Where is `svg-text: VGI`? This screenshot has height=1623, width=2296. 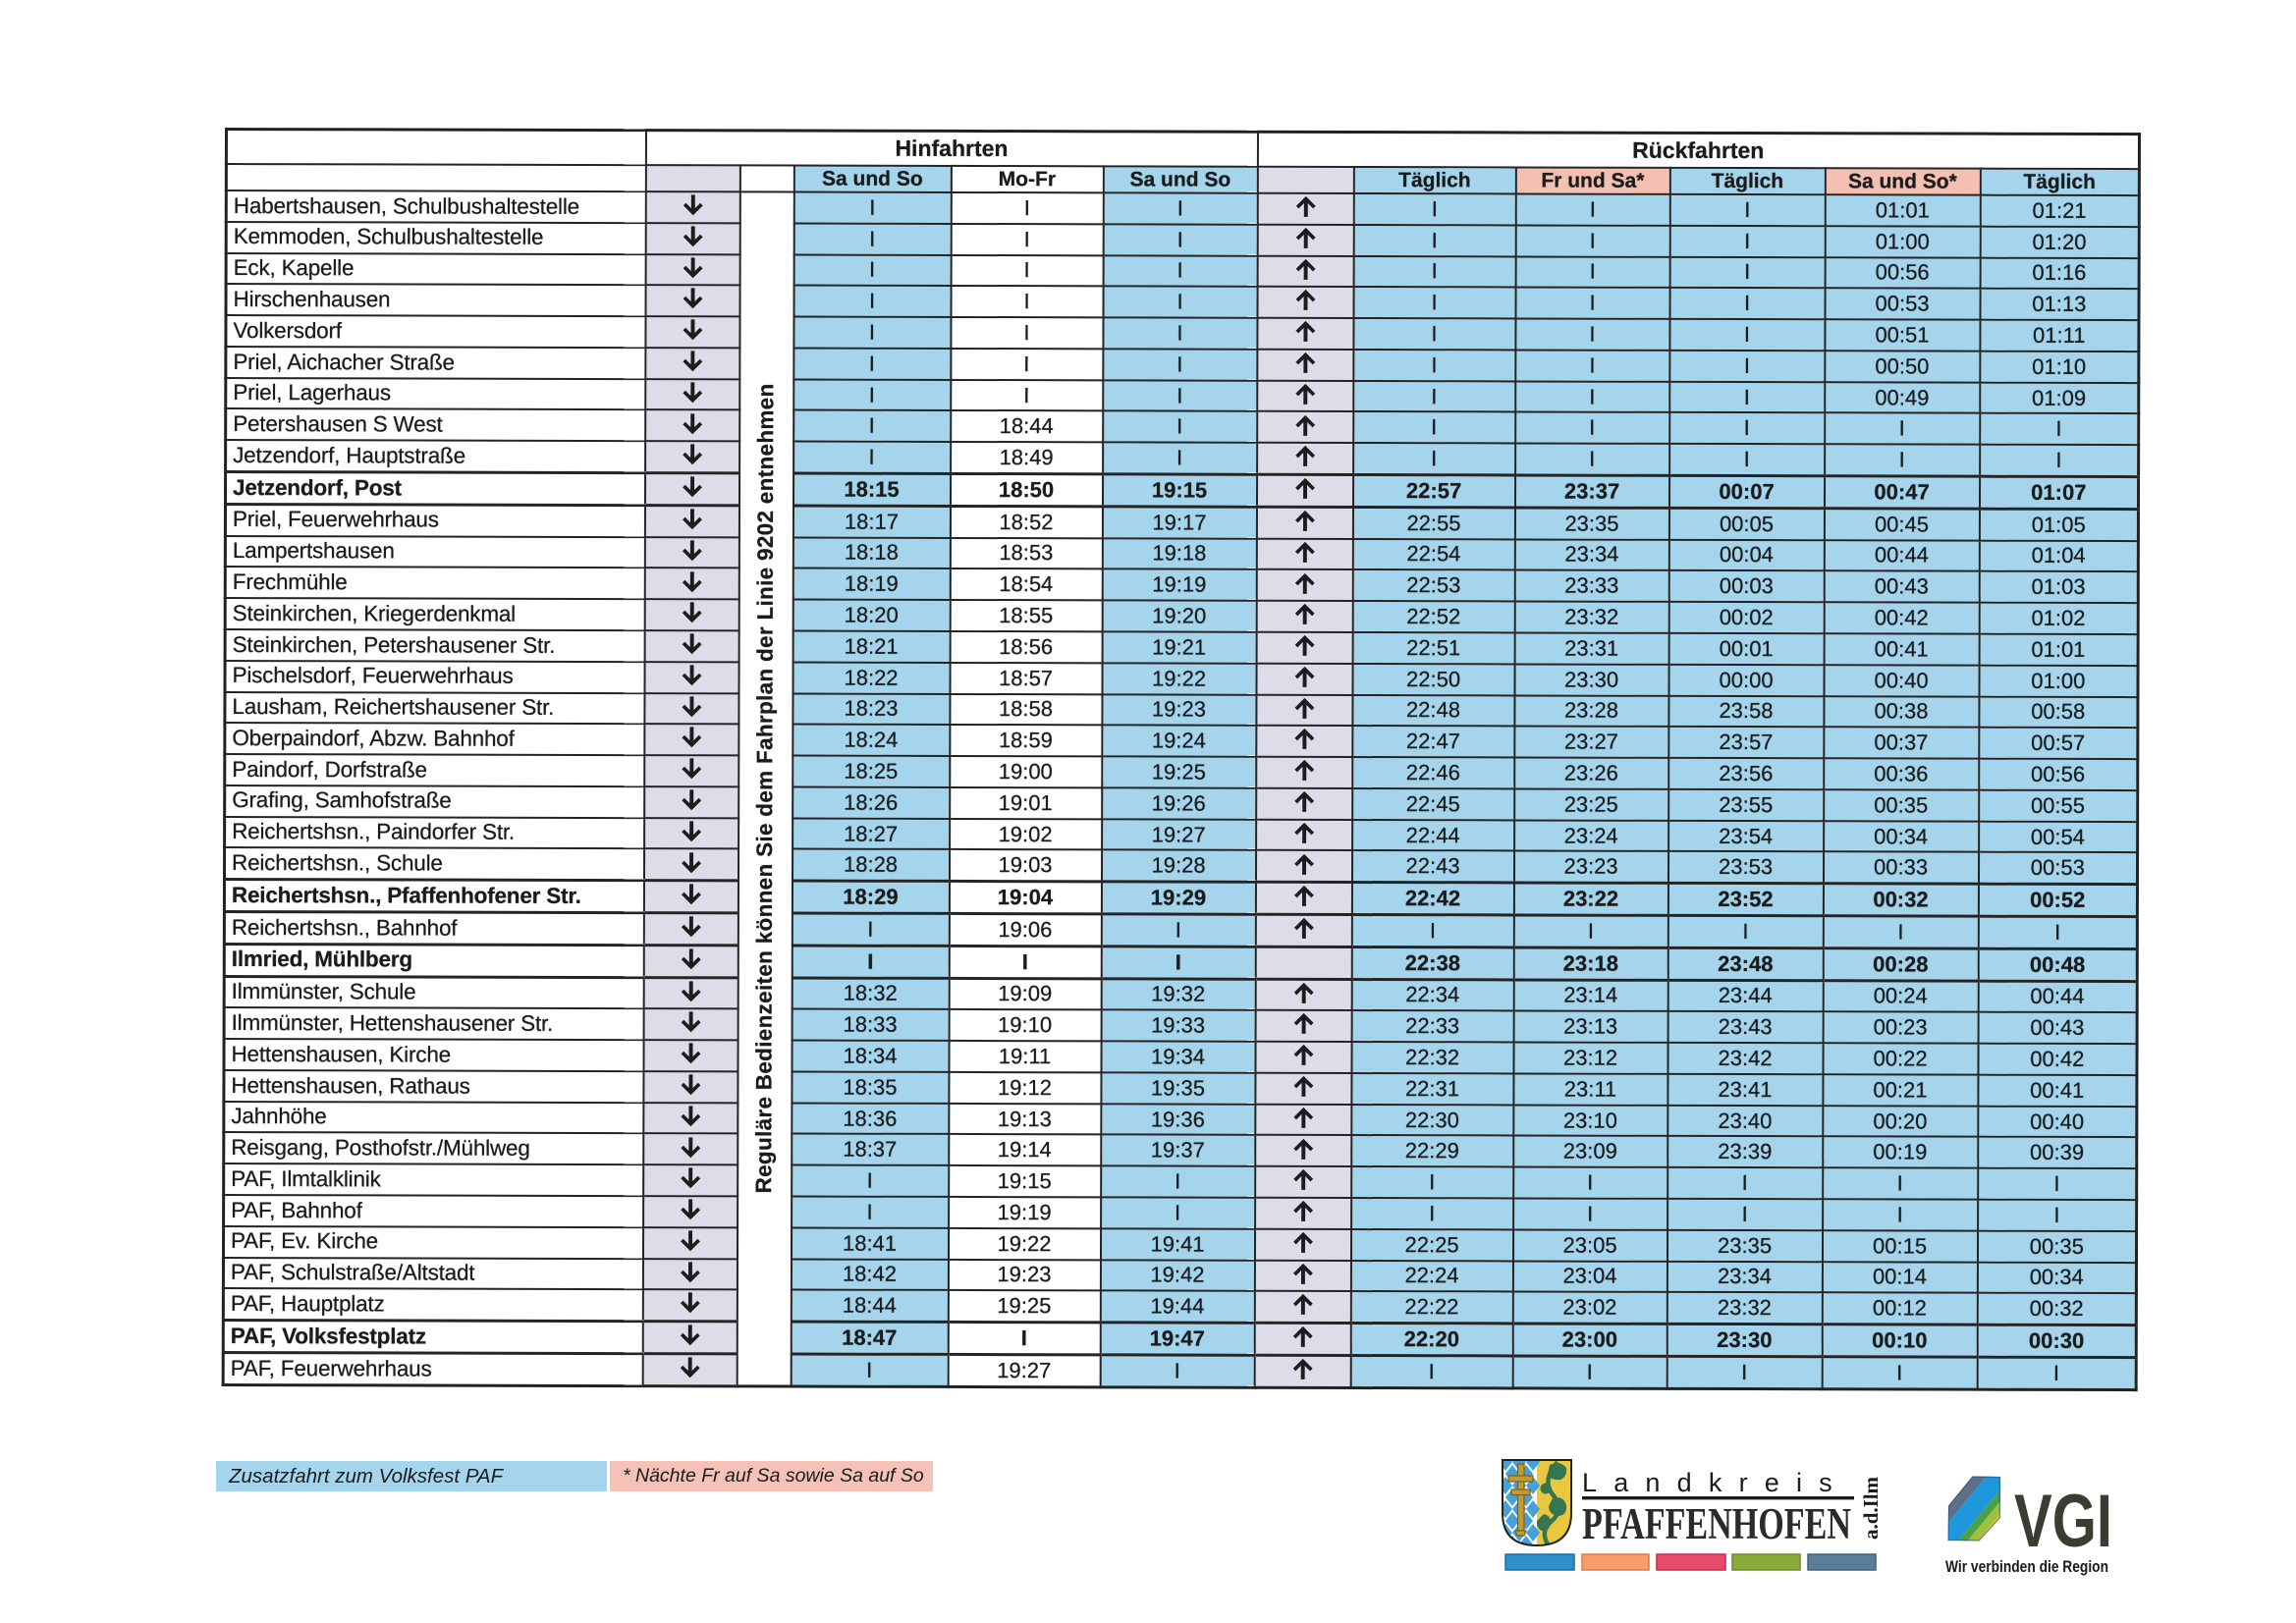 svg-text: VGI is located at coordinates (2063, 1521).